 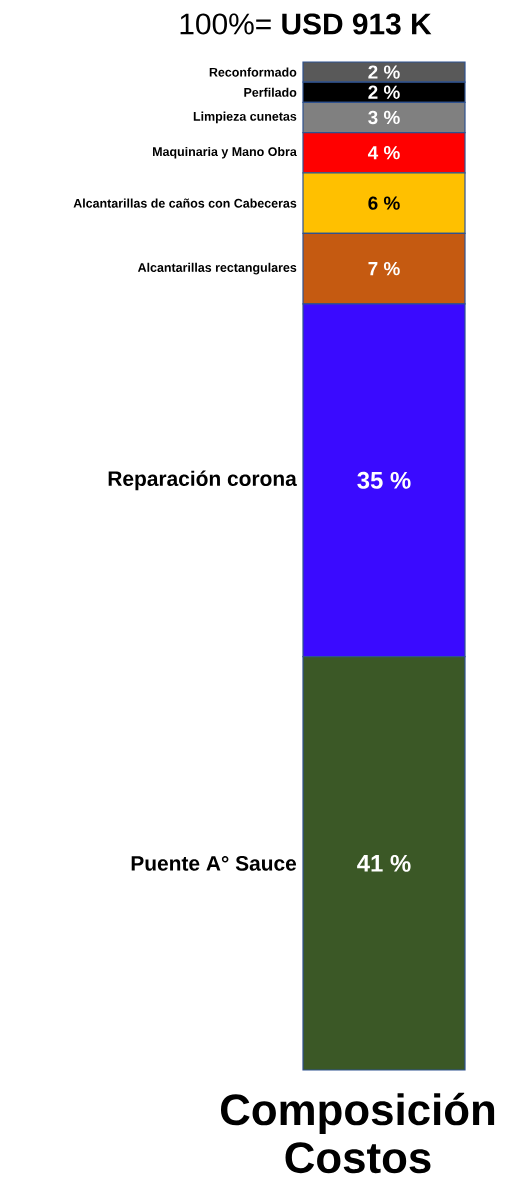 What do you see at coordinates (245, 117) in the screenshot?
I see `series-label: Limpieza cunetas` at bounding box center [245, 117].